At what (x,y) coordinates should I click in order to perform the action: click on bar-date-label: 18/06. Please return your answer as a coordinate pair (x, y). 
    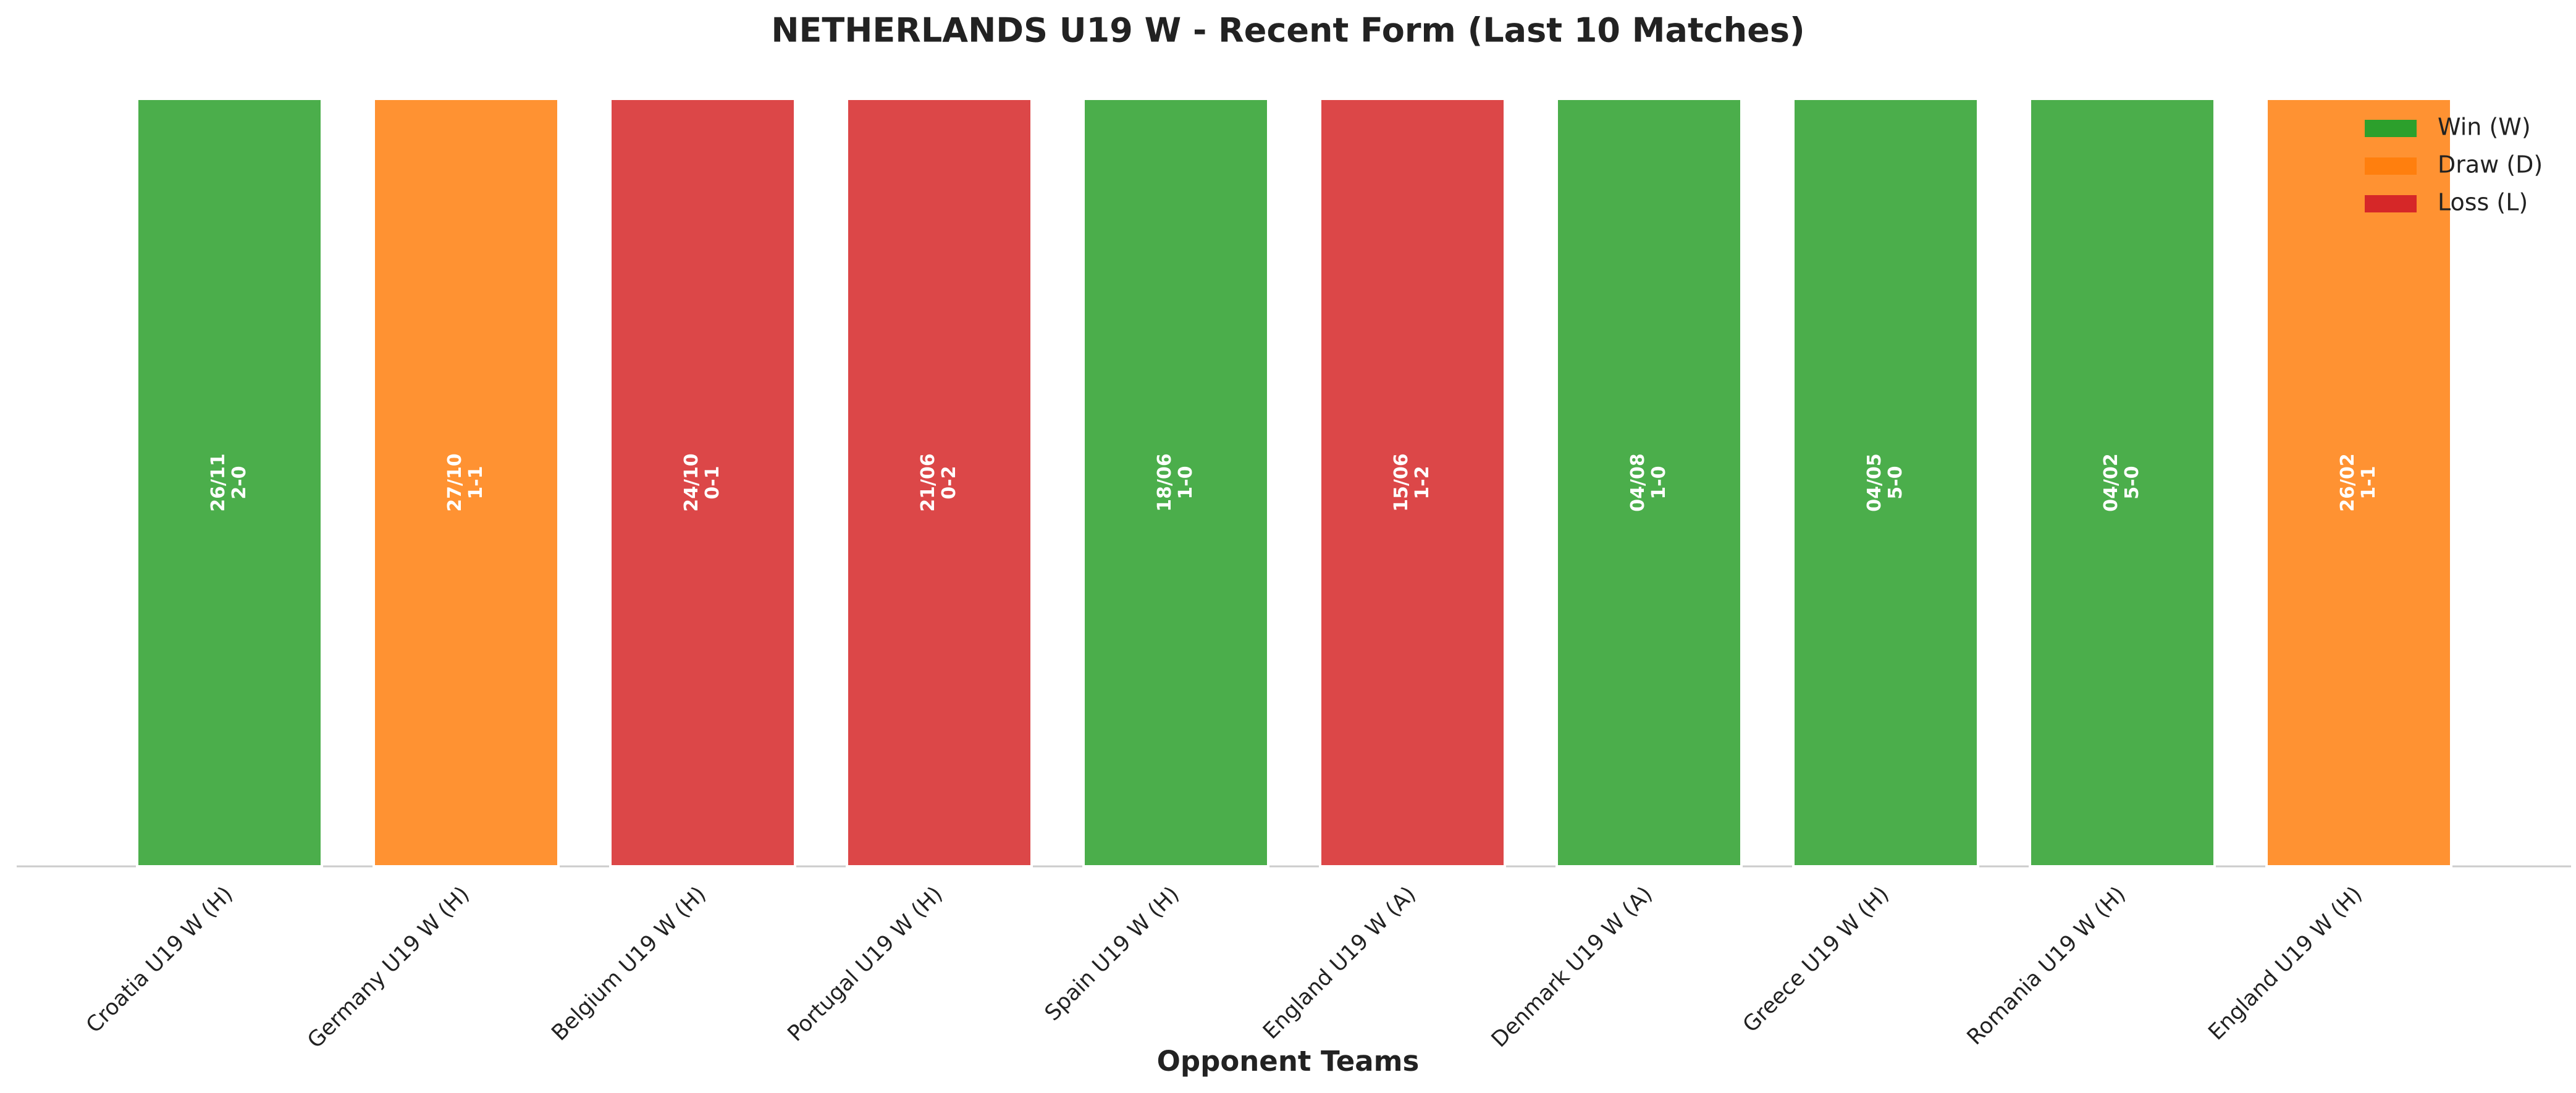
    Looking at the image, I should click on (1165, 482).